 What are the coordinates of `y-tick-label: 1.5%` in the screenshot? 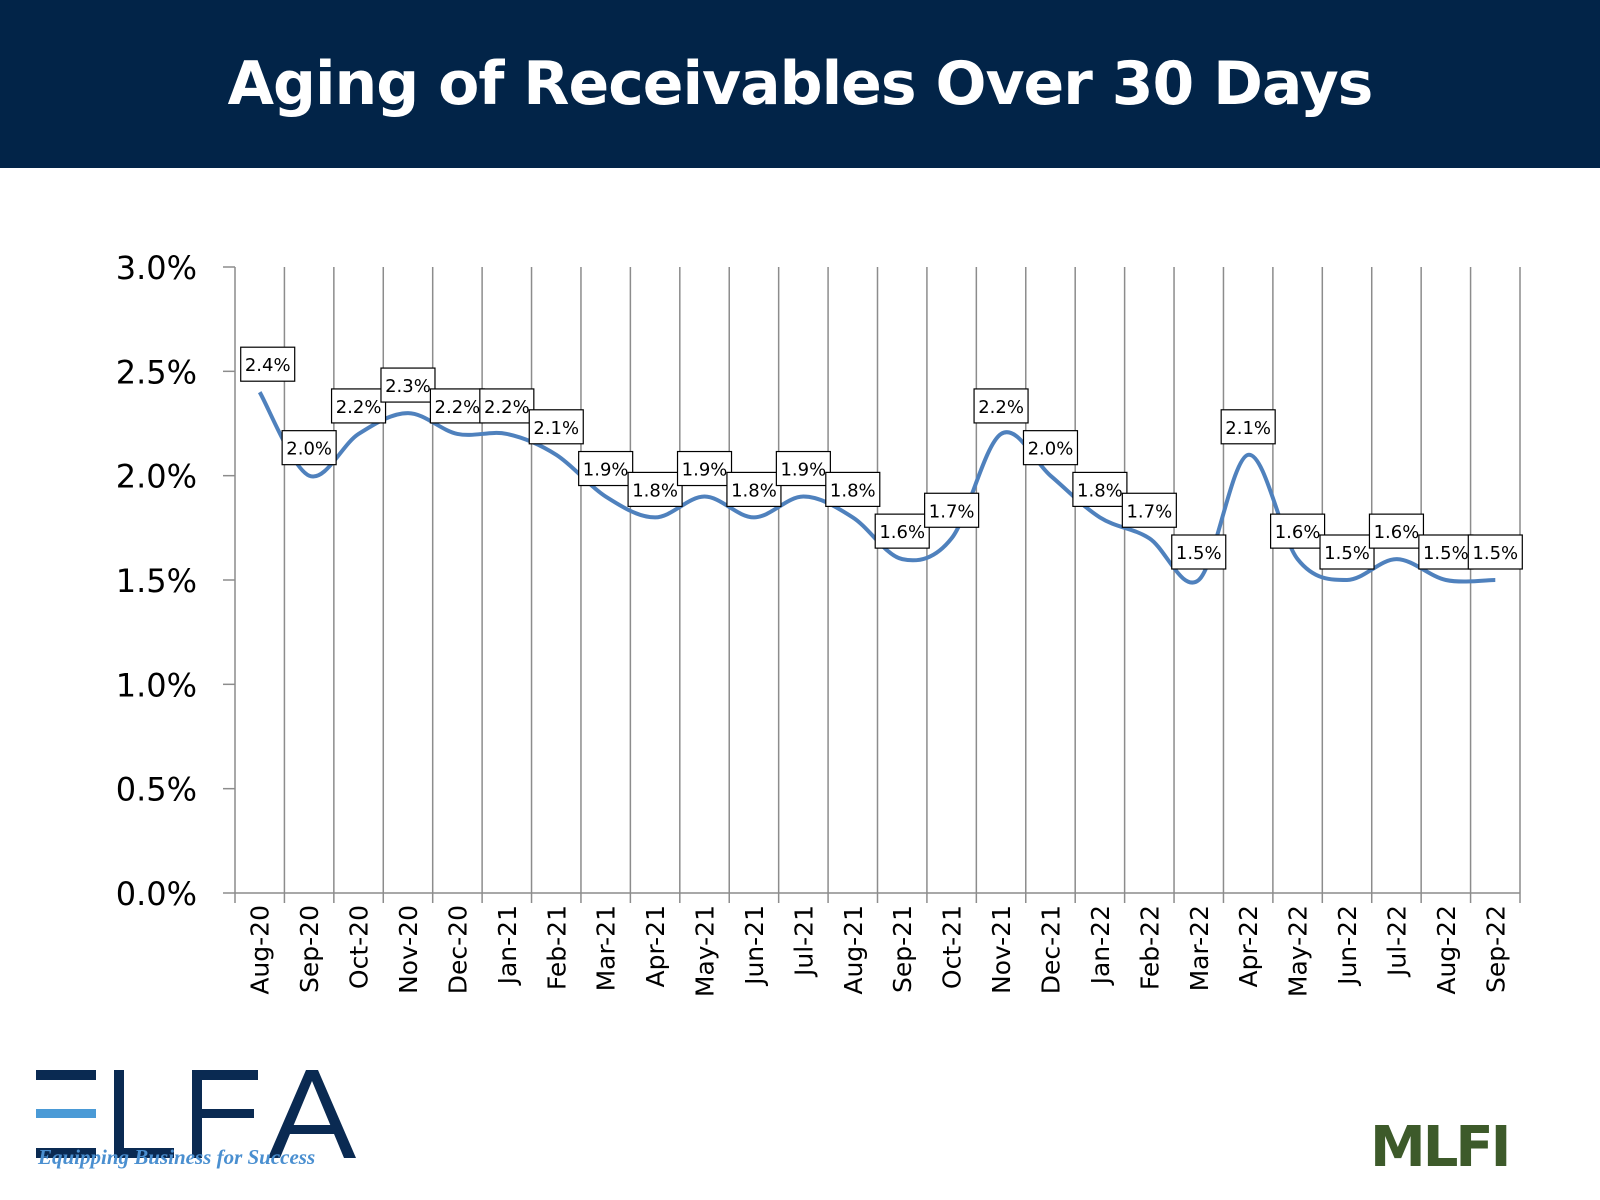 It's located at (156, 581).